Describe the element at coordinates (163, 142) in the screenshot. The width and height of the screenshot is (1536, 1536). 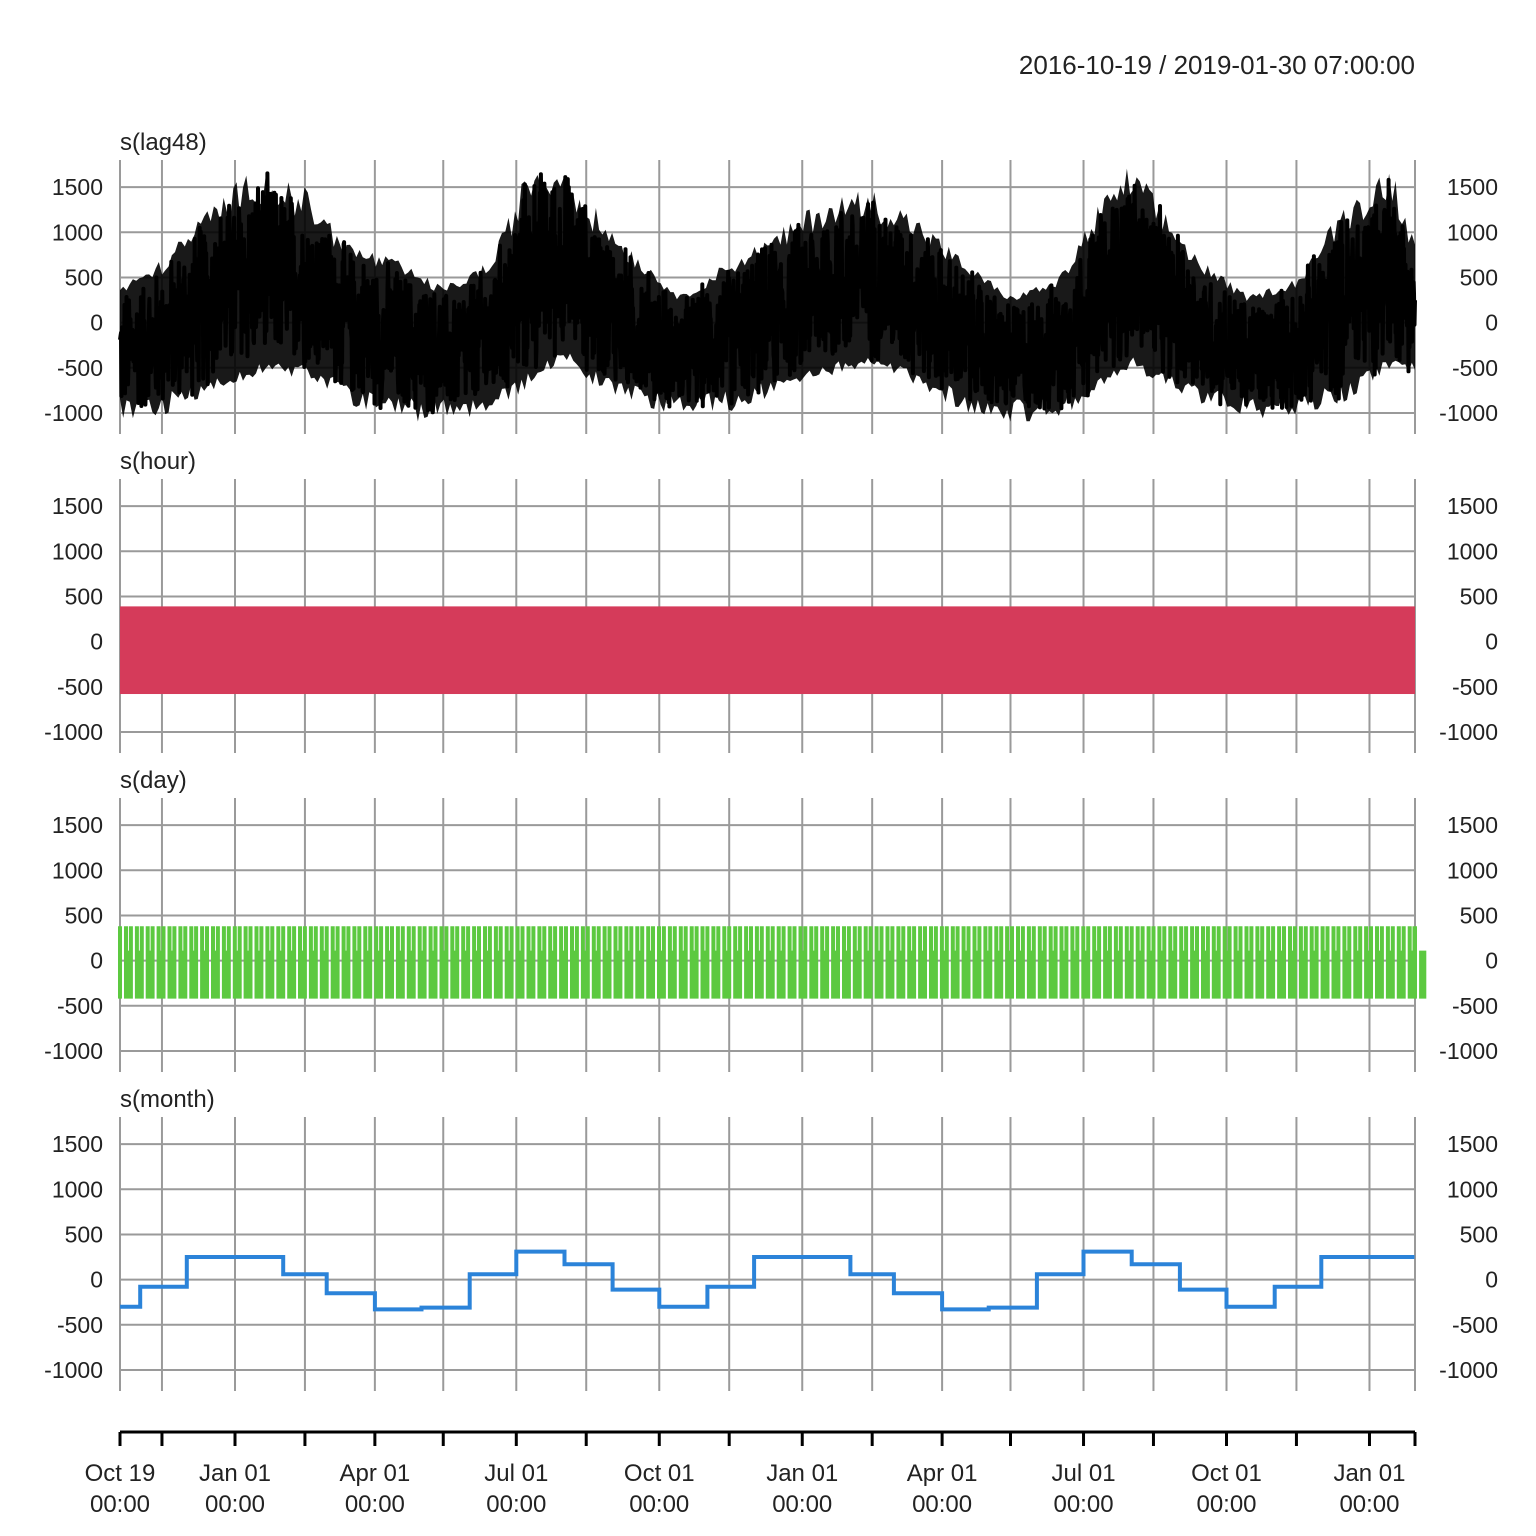
I see `panel-title: s(lag48)` at that location.